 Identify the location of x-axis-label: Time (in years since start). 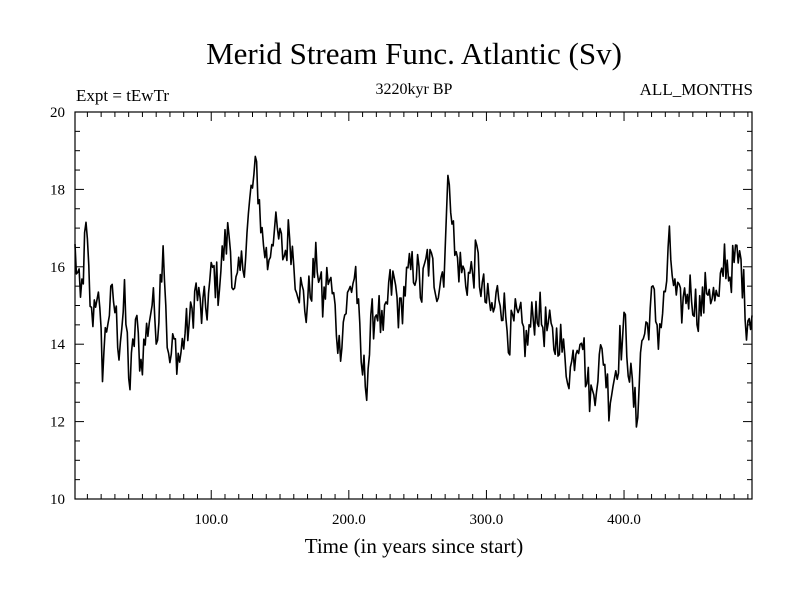
(414, 546).